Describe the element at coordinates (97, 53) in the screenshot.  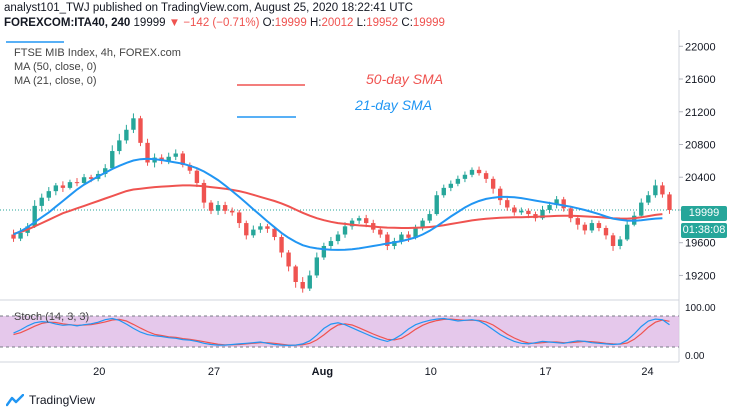
I see `legend-title: FTSE MIB Index, 4h, FOREX.com` at that location.